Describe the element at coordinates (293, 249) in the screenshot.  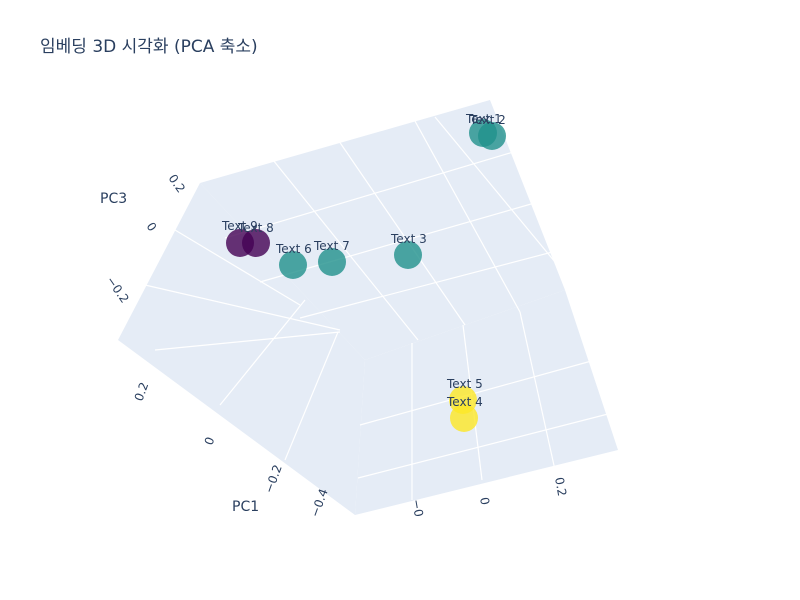
I see `point-label-6: Text 6` at that location.